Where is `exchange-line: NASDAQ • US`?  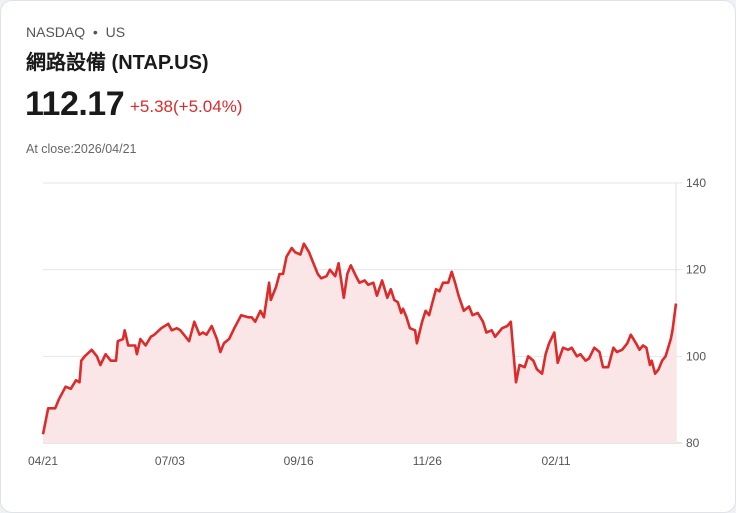
exchange-line: NASDAQ • US is located at coordinates (75, 32).